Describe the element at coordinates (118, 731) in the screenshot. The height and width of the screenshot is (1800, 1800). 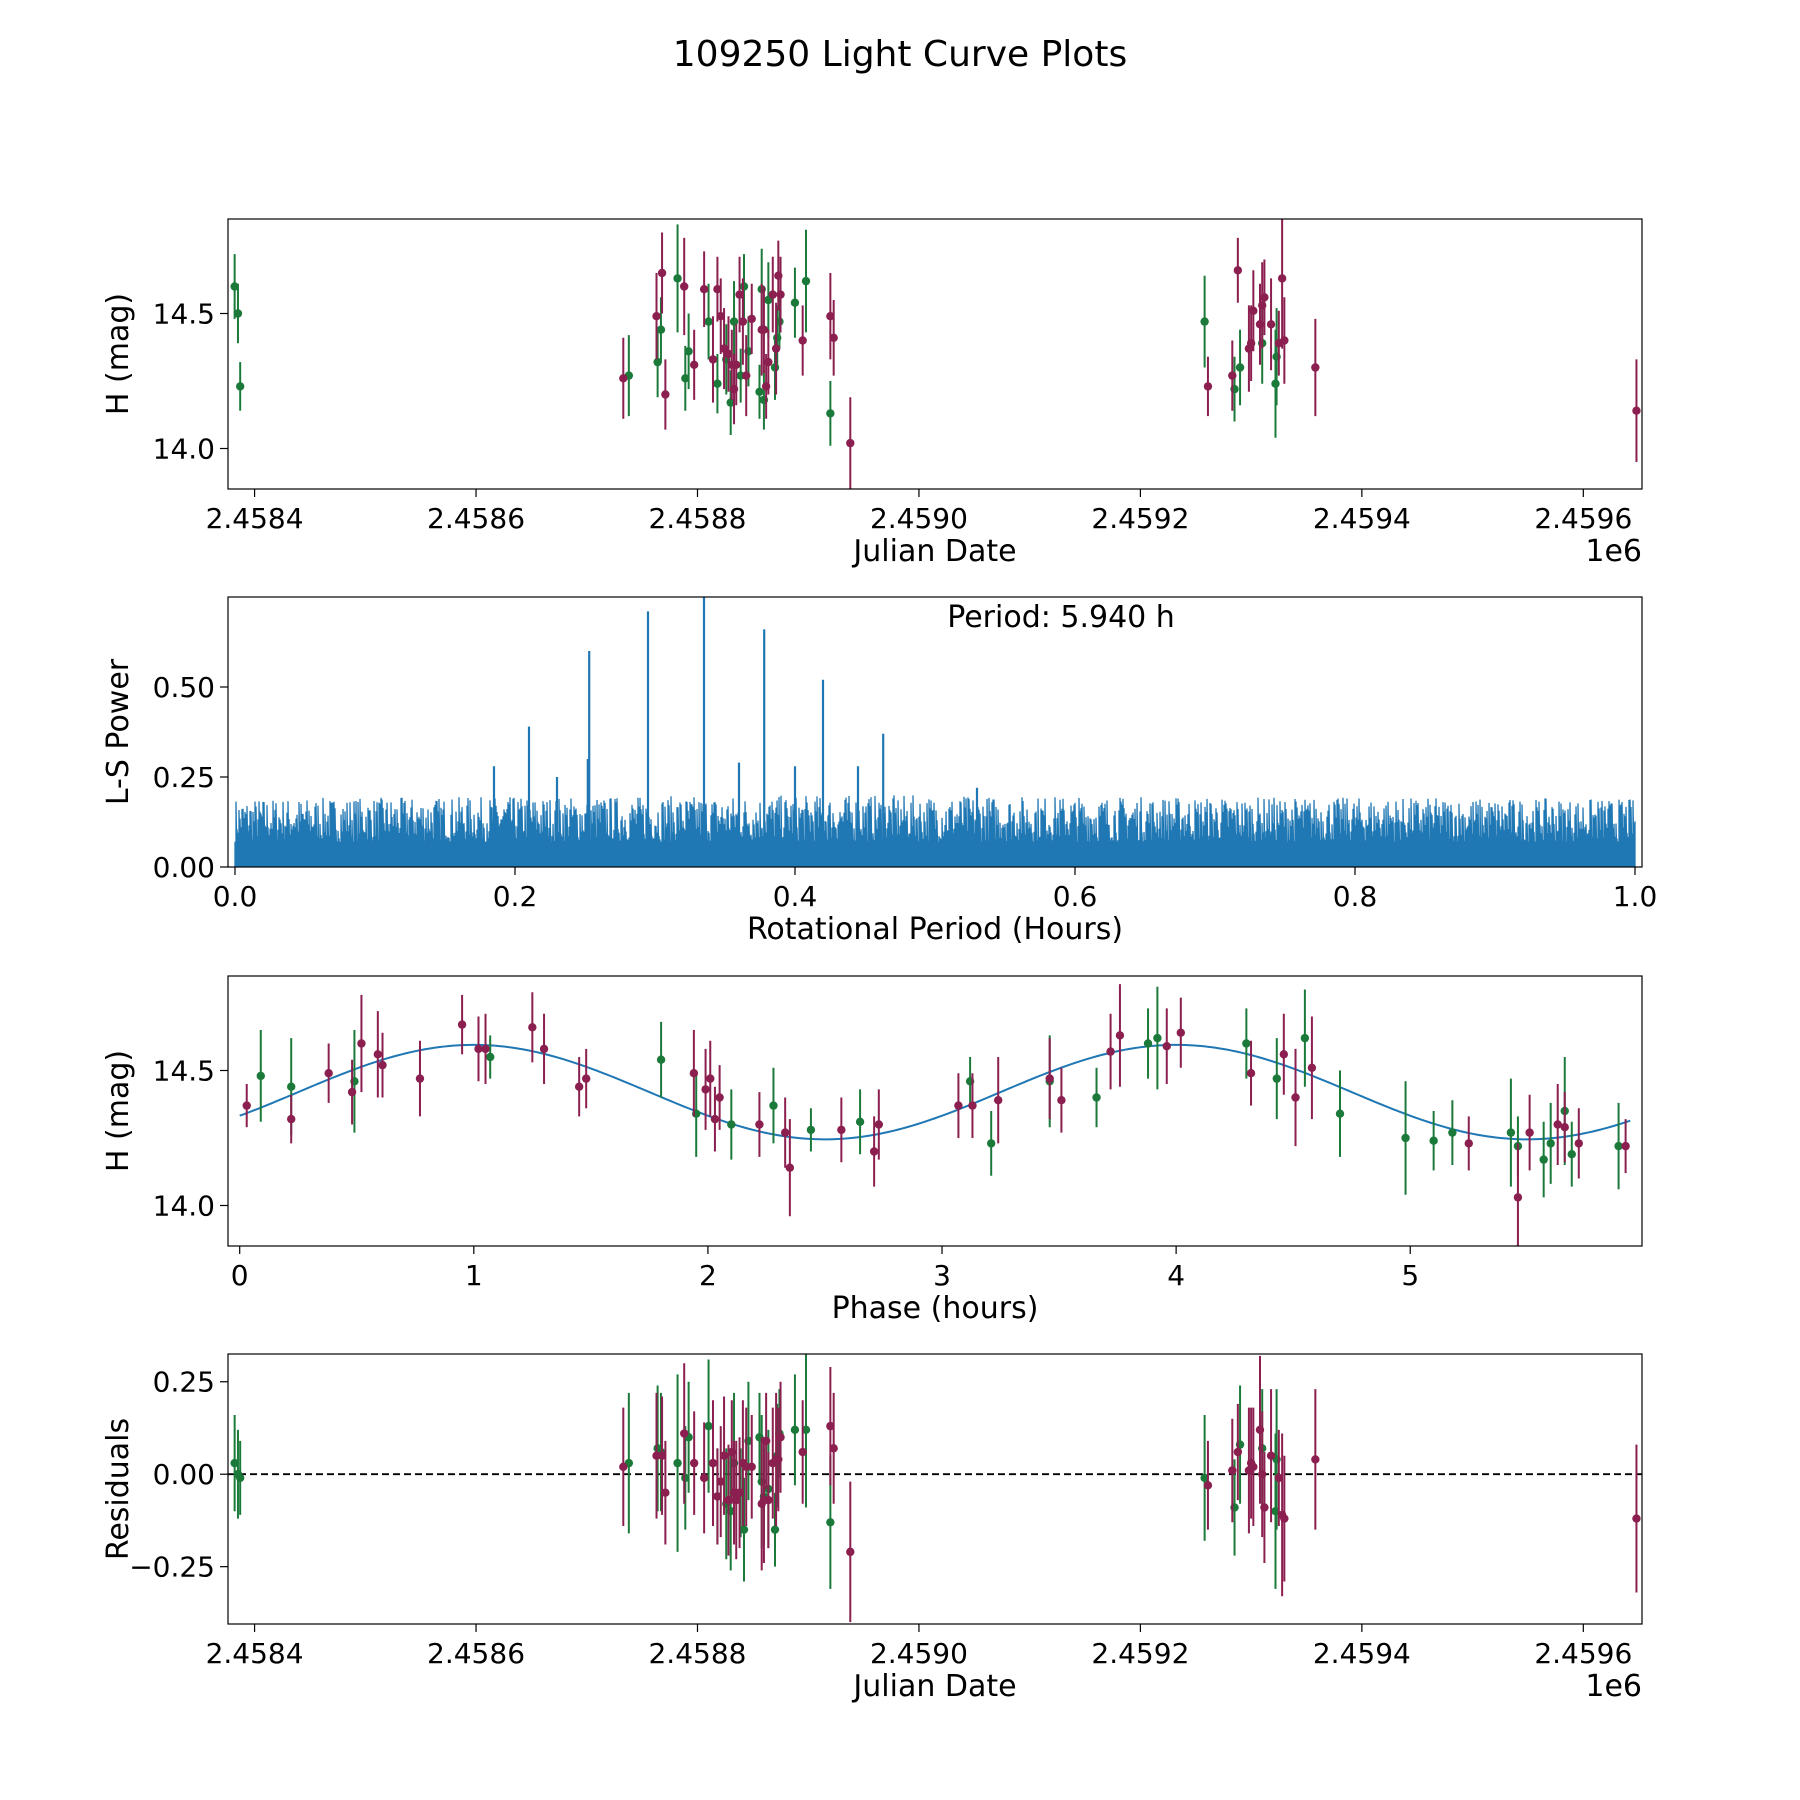
I see `y-axis-label: L-S Power` at that location.